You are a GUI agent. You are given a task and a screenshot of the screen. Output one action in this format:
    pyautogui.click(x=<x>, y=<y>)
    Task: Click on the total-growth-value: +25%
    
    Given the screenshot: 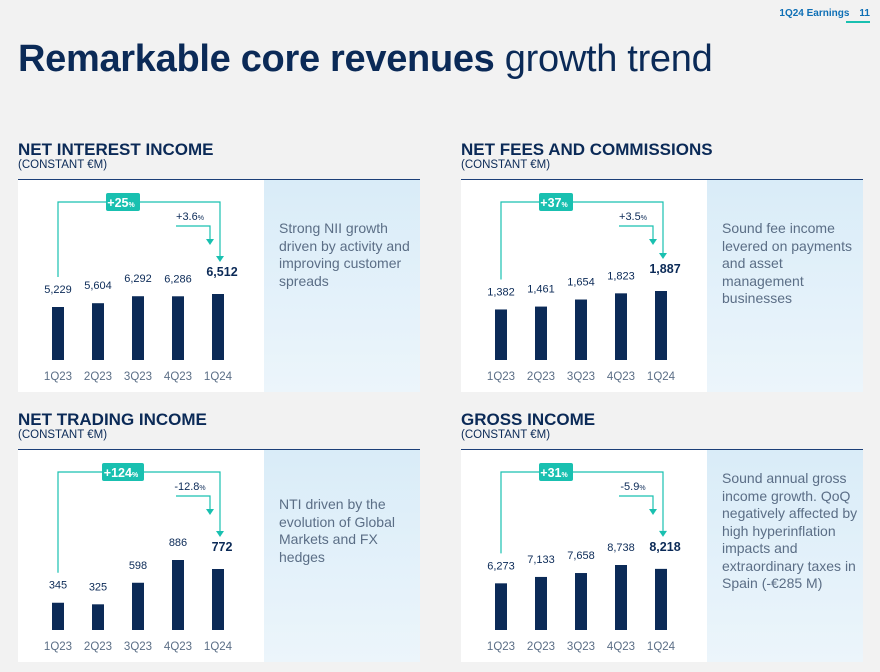 What is the action you would take?
    pyautogui.click(x=121, y=203)
    